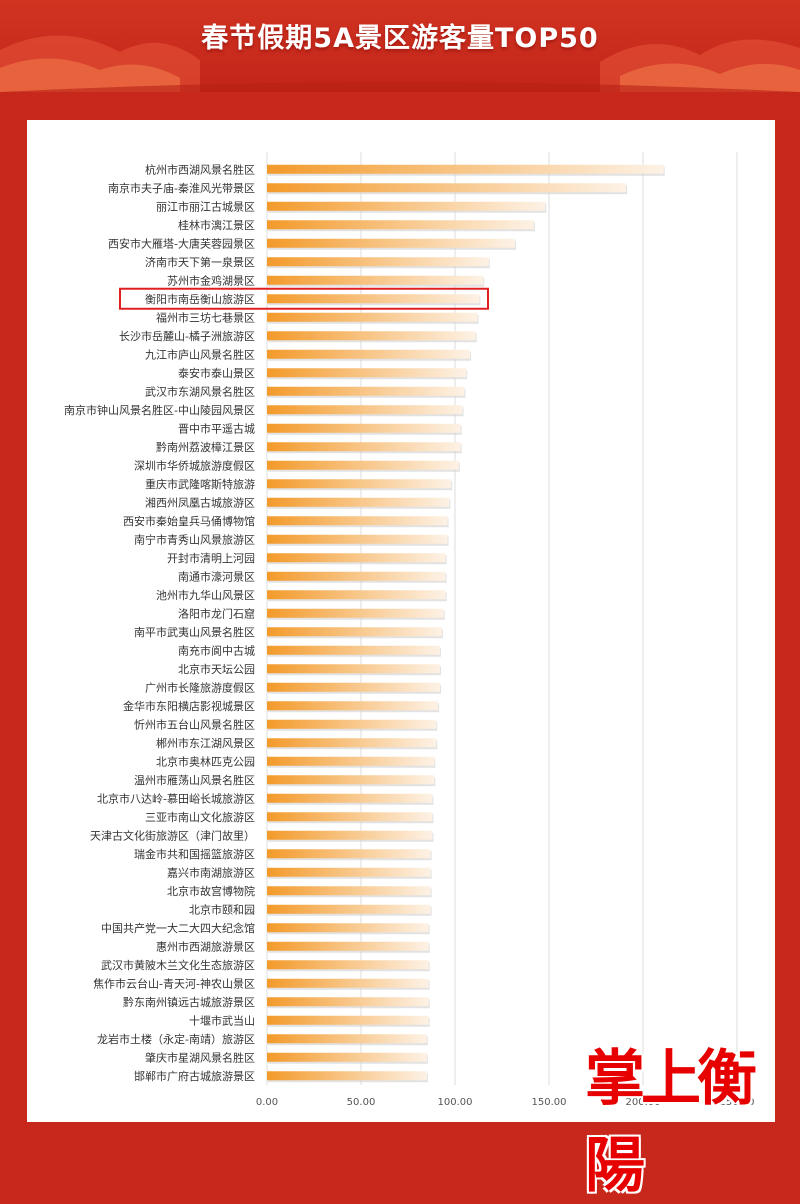  I want to click on category-label: 南平市武夷山风景名胜区, so click(194, 632).